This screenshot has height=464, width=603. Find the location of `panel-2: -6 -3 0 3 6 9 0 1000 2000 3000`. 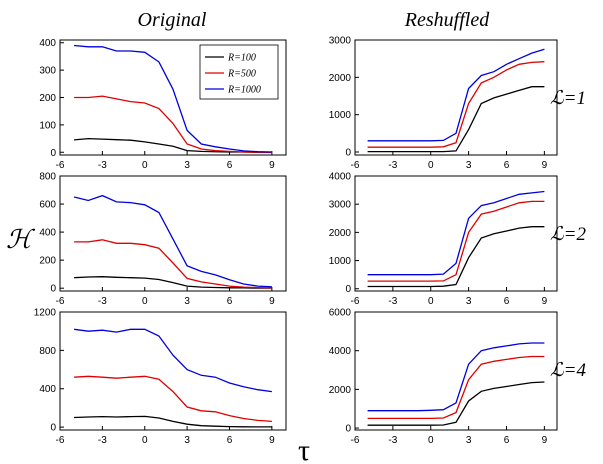

panel-2: -6 -3 0 3 6 9 0 1000 2000 3000 is located at coordinates (443, 103).